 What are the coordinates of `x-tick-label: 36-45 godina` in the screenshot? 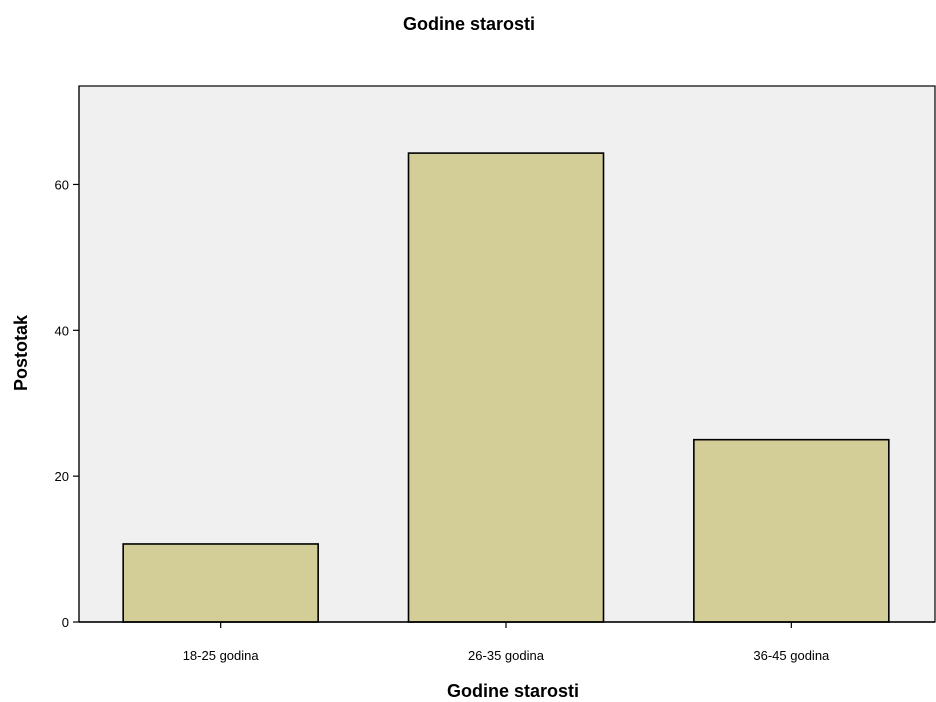 It's located at (791, 655).